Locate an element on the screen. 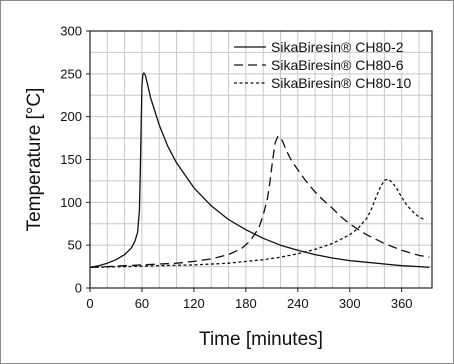 Image resolution: width=454 pixels, height=364 pixels. y-tick-label: 150 is located at coordinates (71, 159).